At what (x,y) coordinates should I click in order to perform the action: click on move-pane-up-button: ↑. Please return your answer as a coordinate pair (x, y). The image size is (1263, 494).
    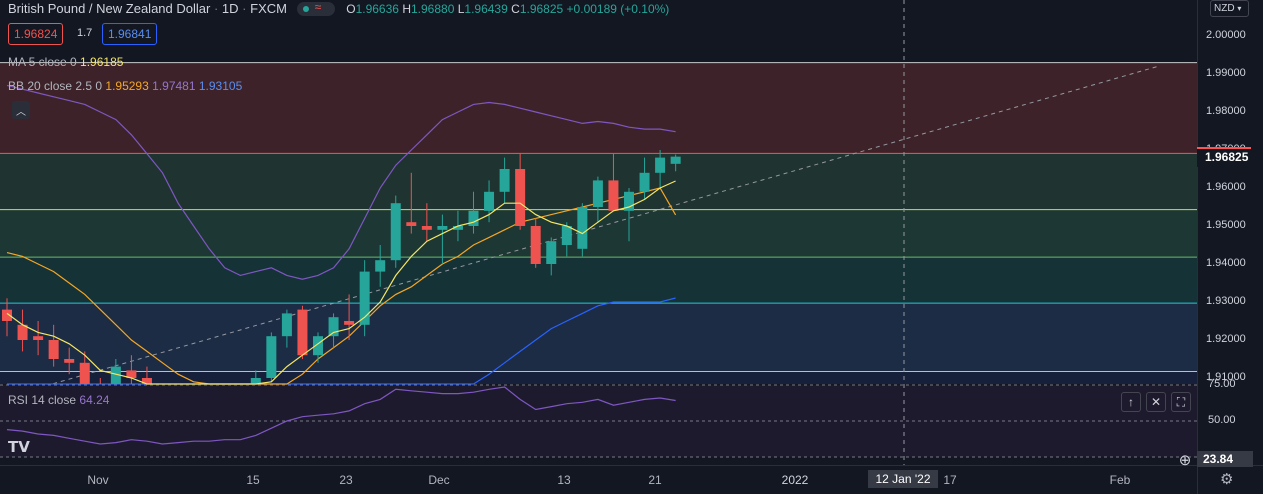
    Looking at the image, I should click on (1131, 402).